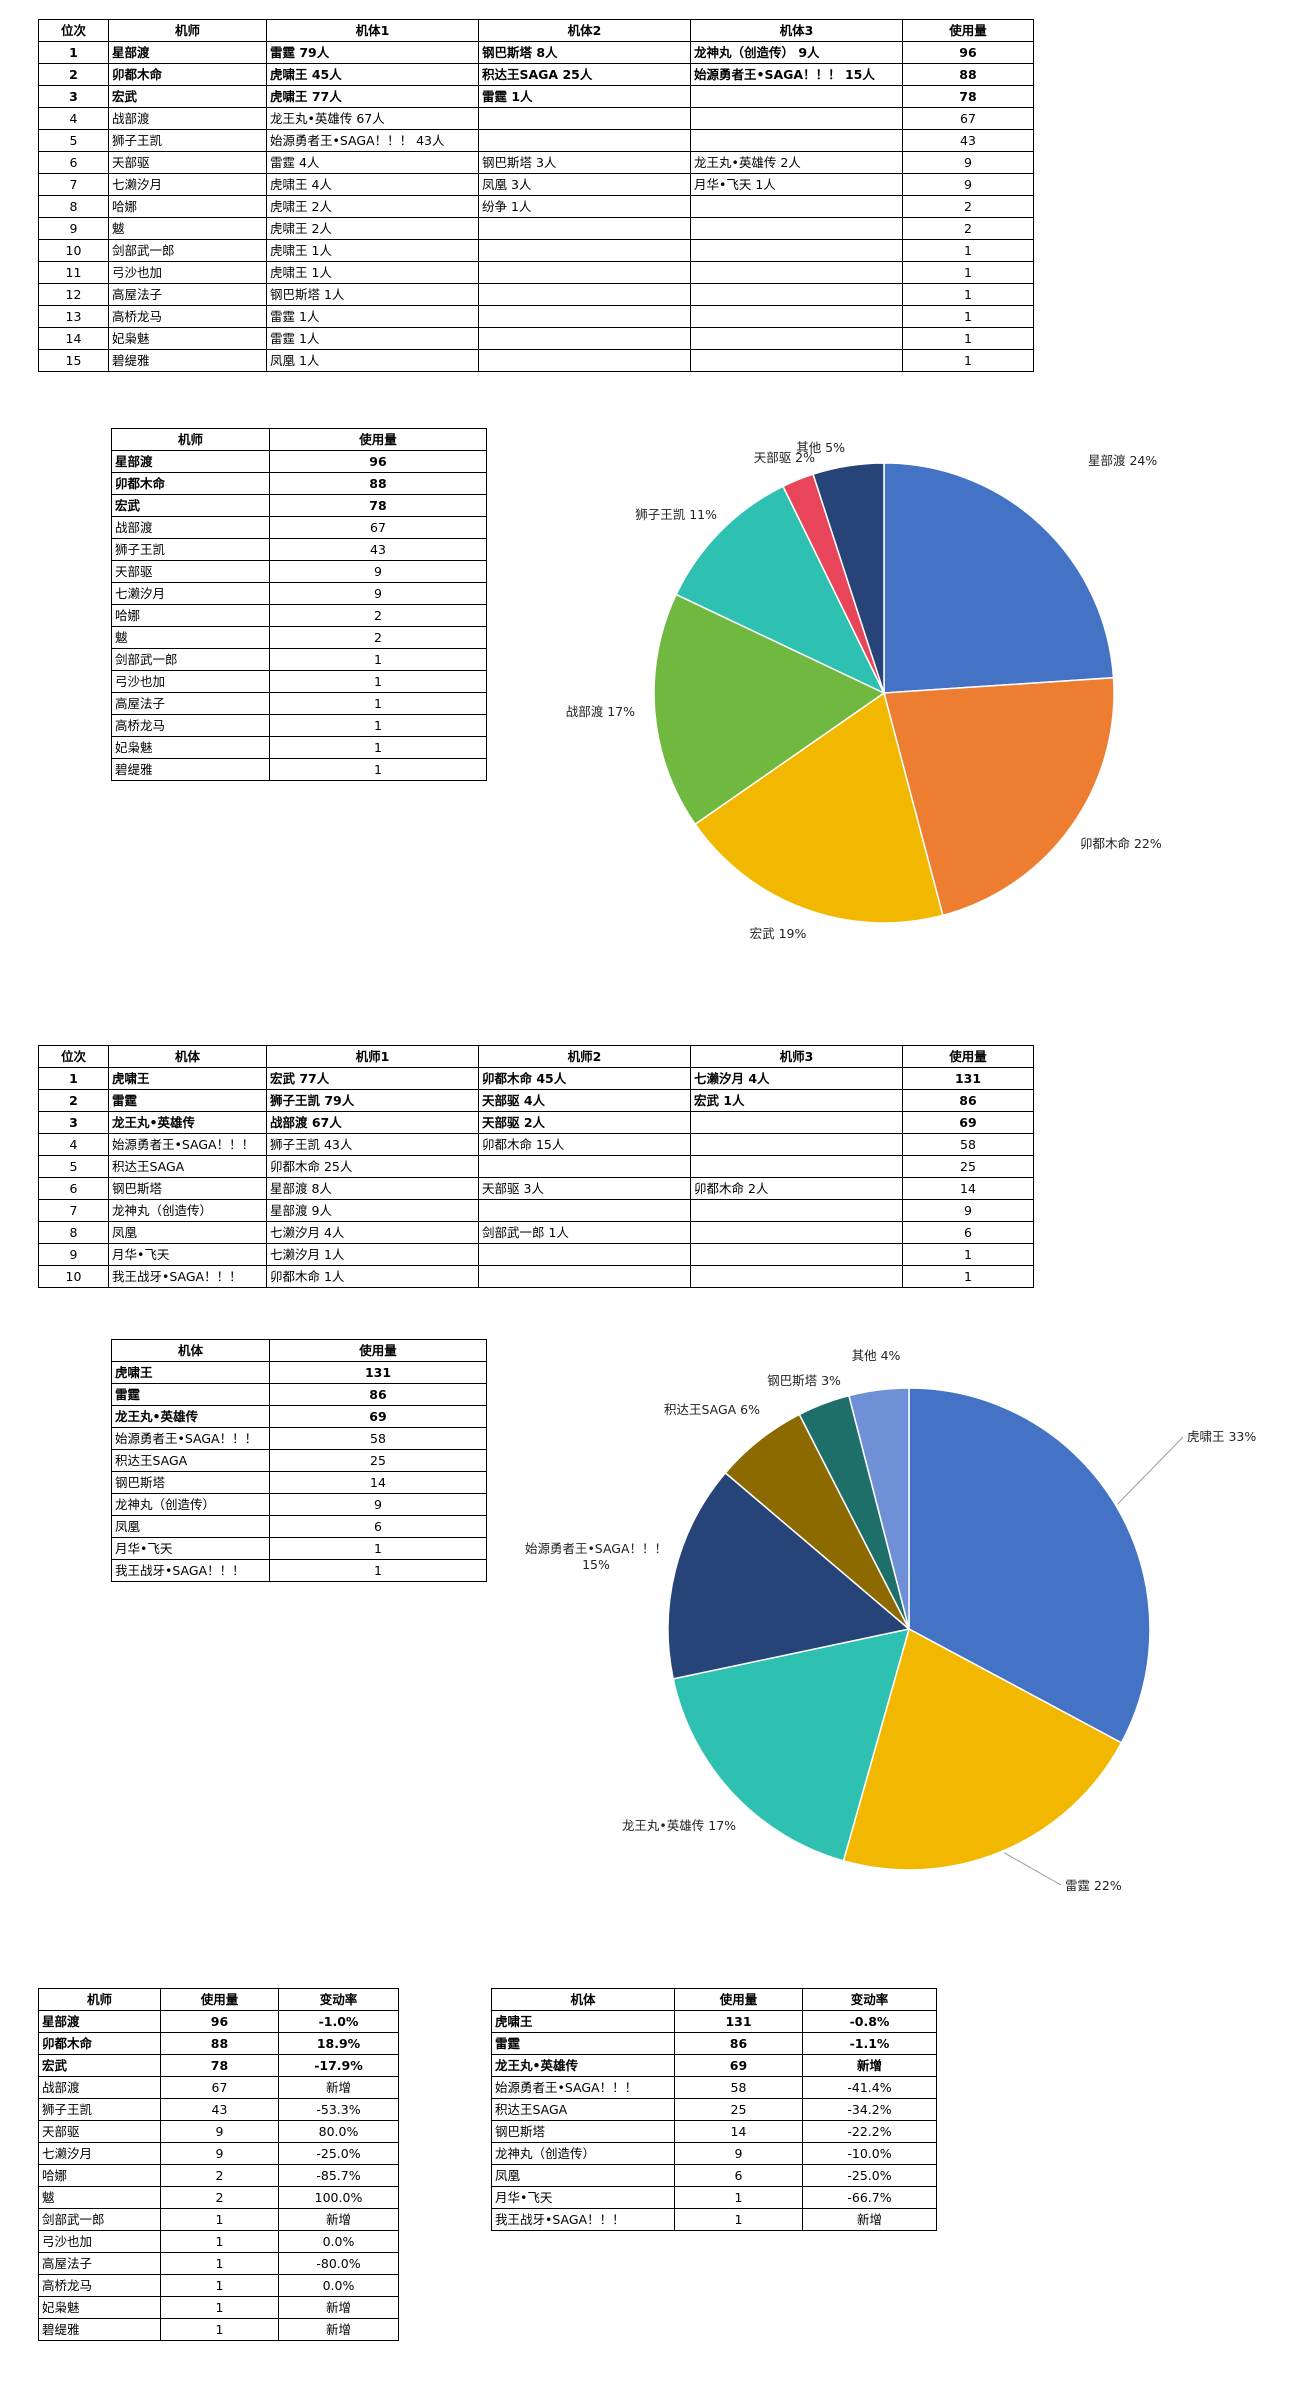  What do you see at coordinates (338, 2241) in the screenshot?
I see `cell-rate: 0.0%` at bounding box center [338, 2241].